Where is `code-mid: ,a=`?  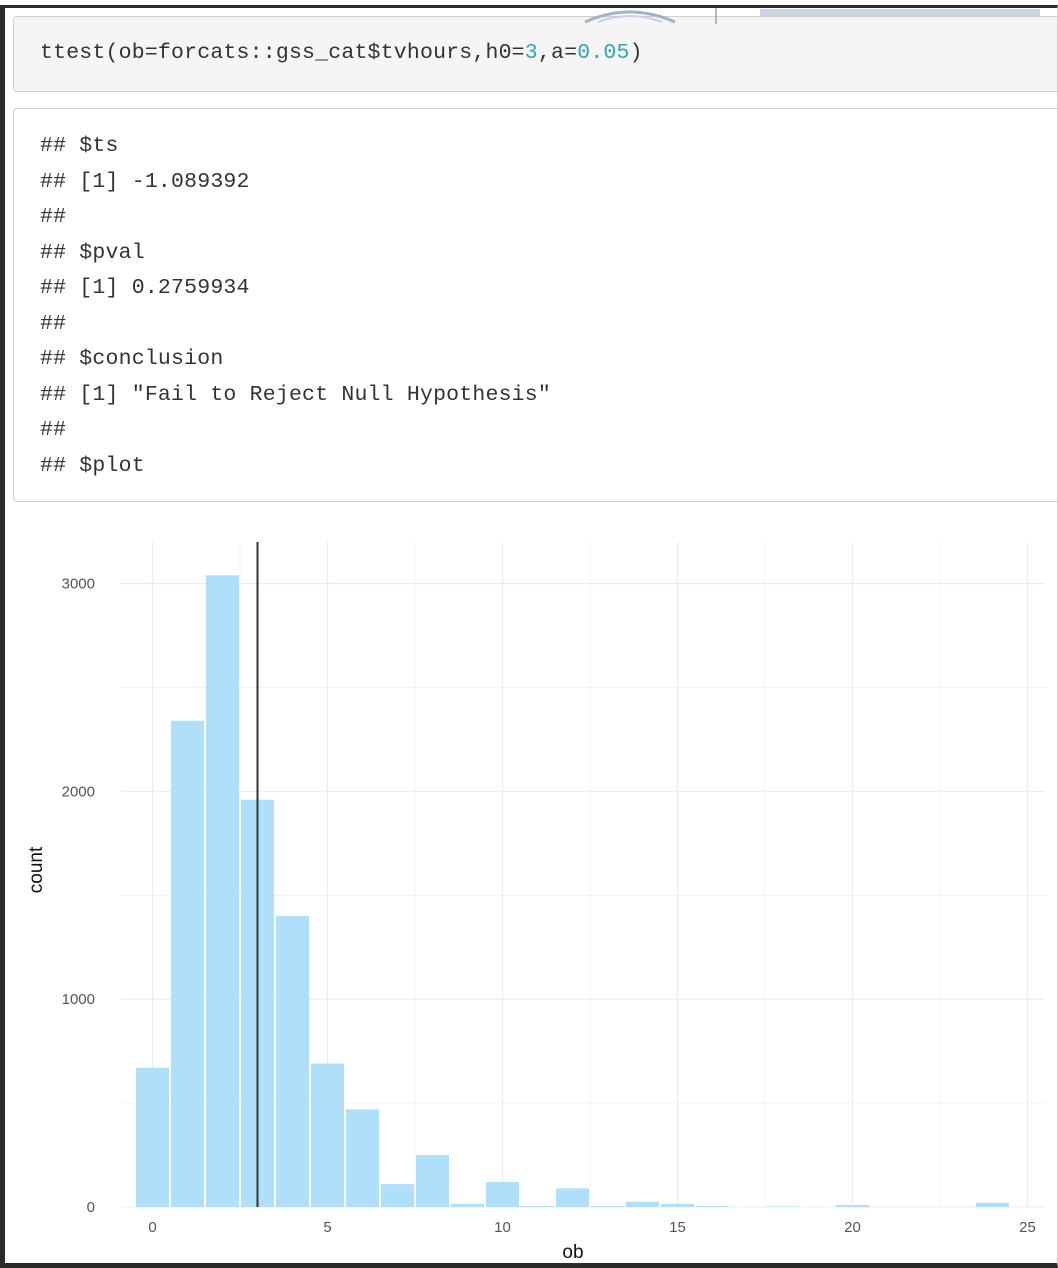
code-mid: ,a= is located at coordinates (557, 53).